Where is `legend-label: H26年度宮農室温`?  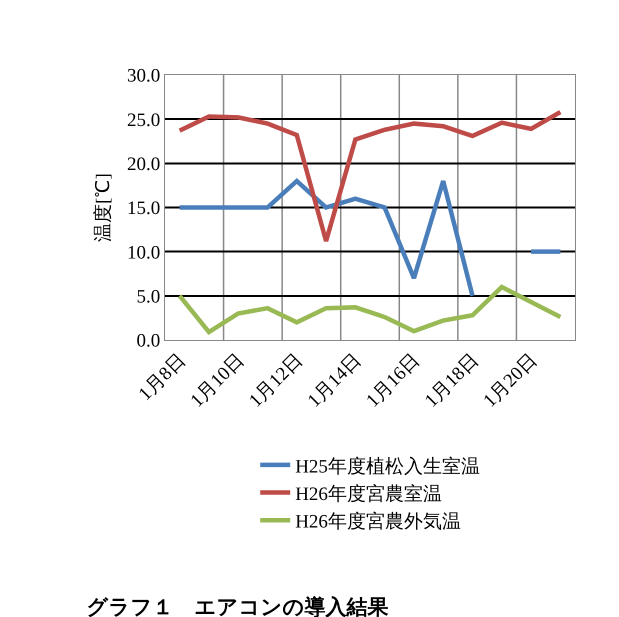 legend-label: H26年度宮農室温 is located at coordinates (368, 493).